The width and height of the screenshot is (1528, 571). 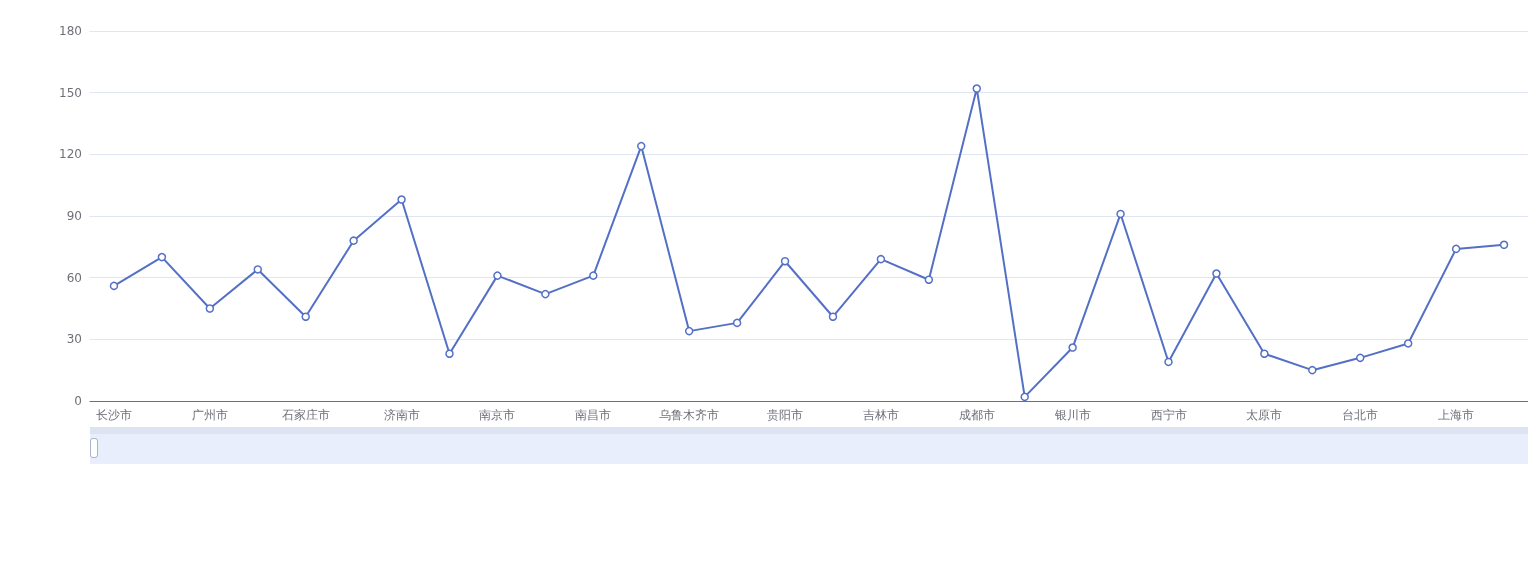 I want to click on y-tick-label: 30, so click(x=74, y=339).